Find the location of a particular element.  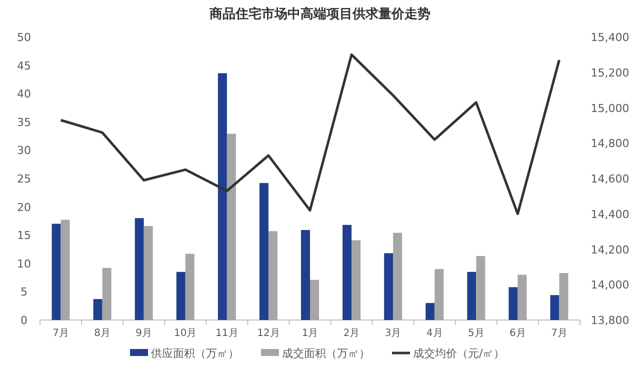

x-tick-label: 4月 is located at coordinates (434, 333).